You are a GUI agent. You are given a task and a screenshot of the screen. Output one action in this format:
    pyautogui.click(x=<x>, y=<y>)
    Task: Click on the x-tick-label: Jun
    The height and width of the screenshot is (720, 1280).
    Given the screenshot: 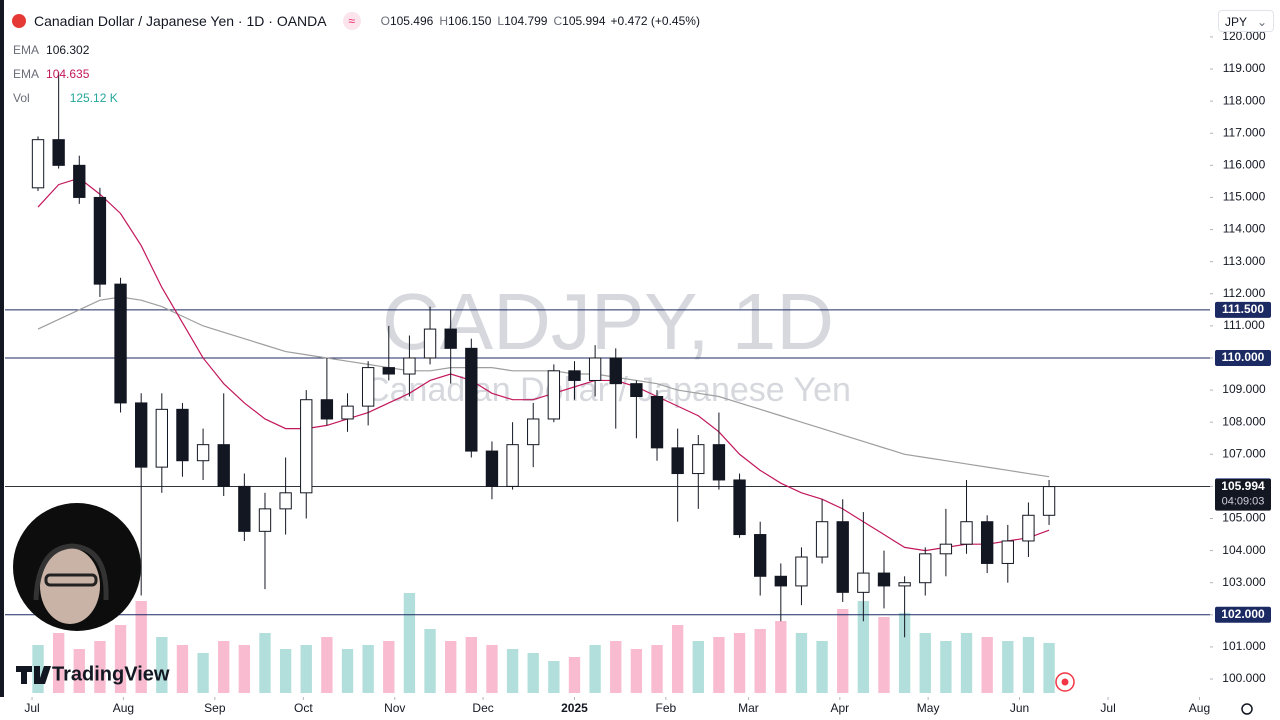 What is the action you would take?
    pyautogui.click(x=1019, y=708)
    